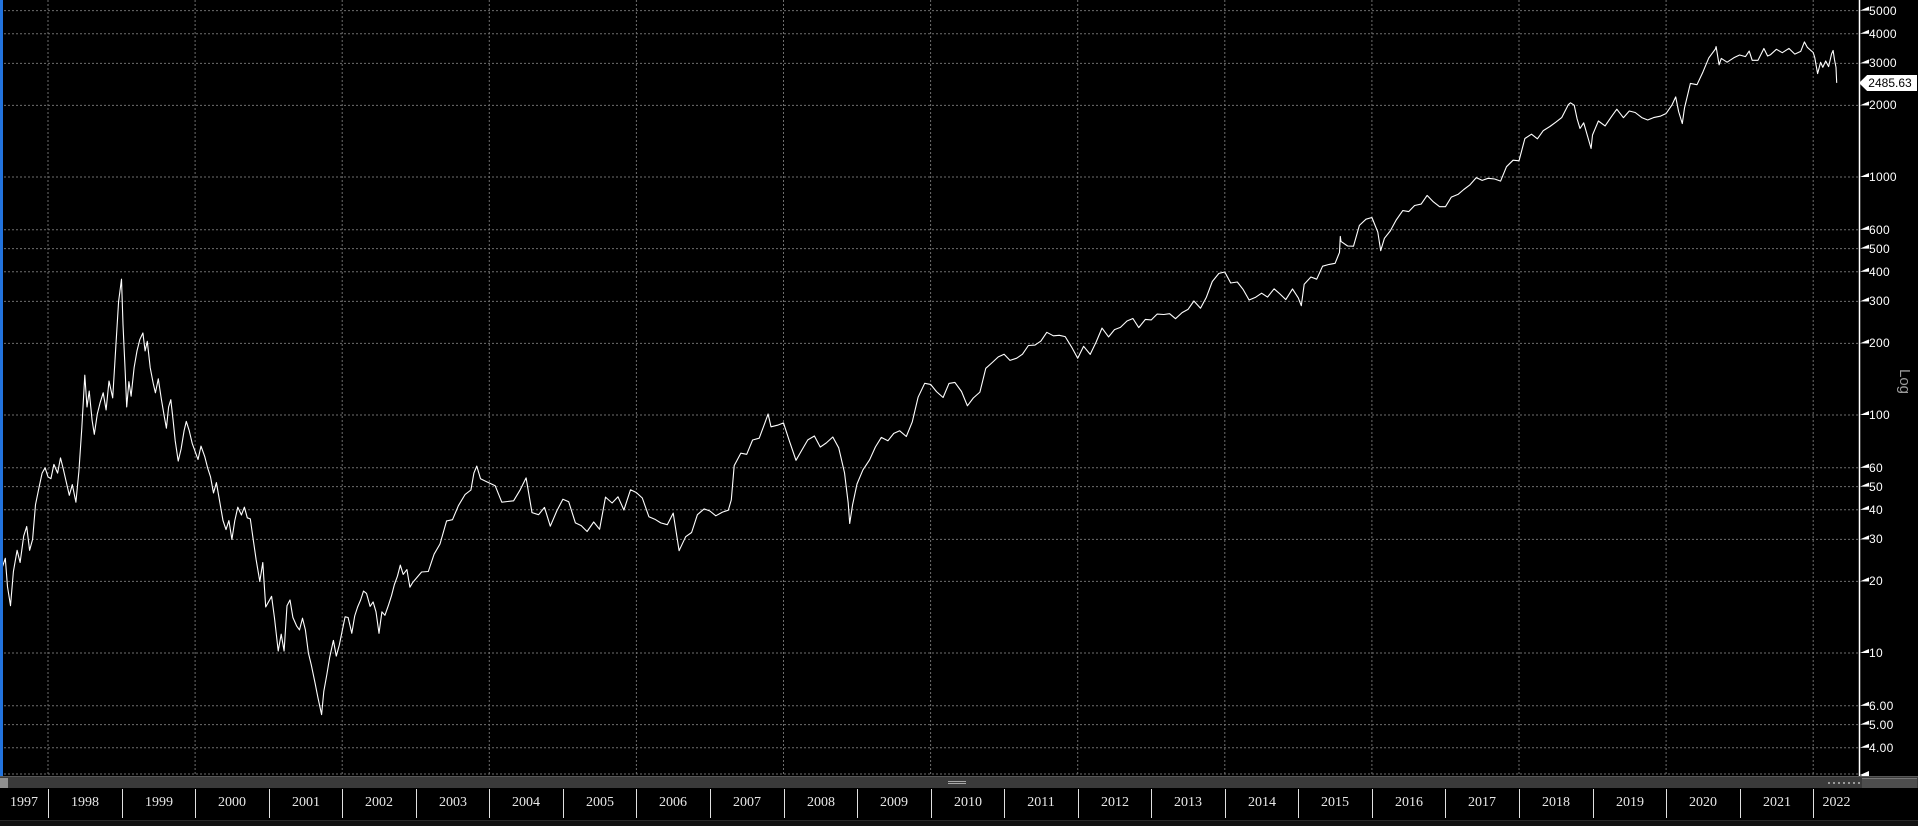 The image size is (1918, 826). I want to click on year-label-2008: 2008, so click(821, 802).